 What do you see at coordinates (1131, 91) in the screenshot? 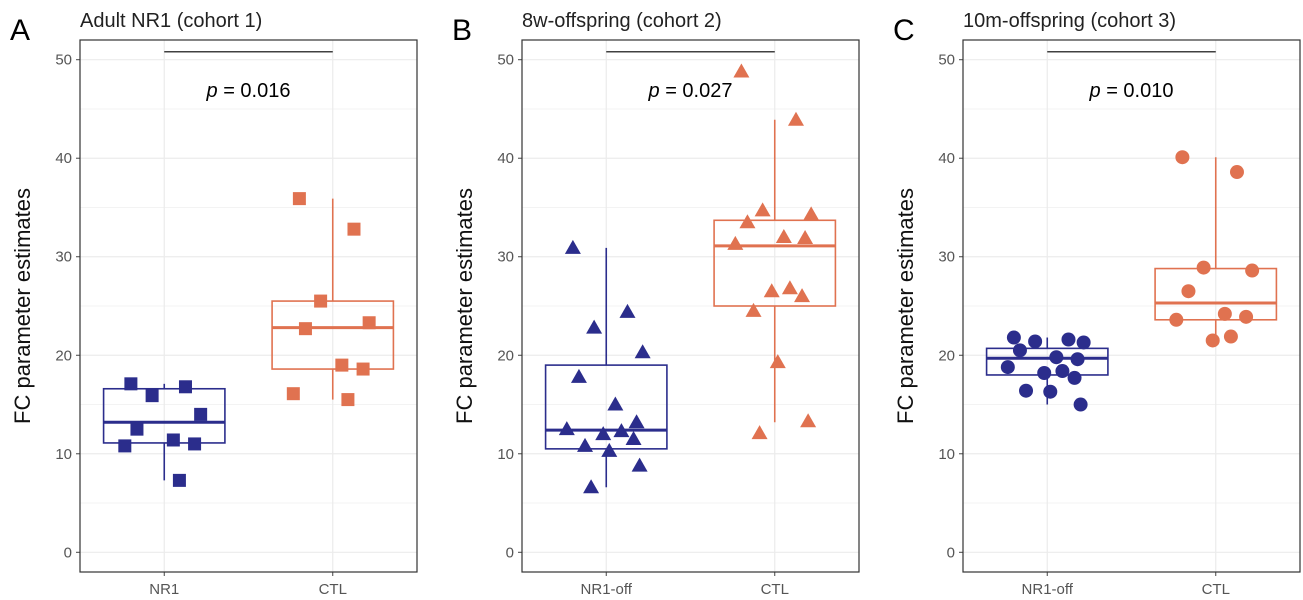
I see `p-value-label: p = 0.010` at bounding box center [1131, 91].